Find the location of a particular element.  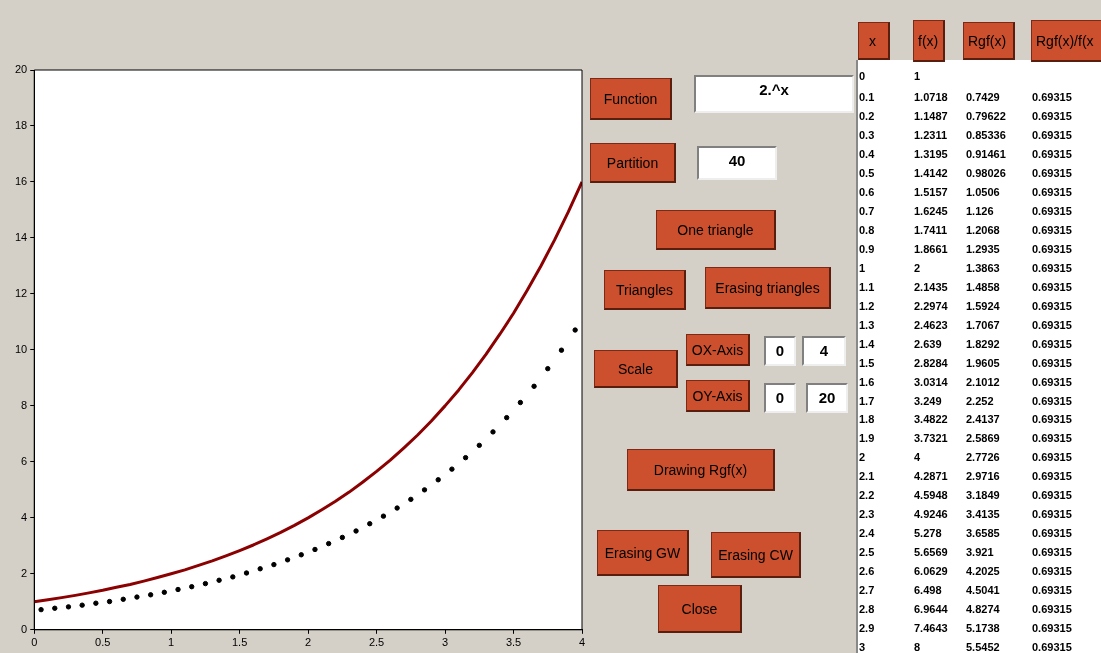

text: 2.639 is located at coordinates (928, 343).